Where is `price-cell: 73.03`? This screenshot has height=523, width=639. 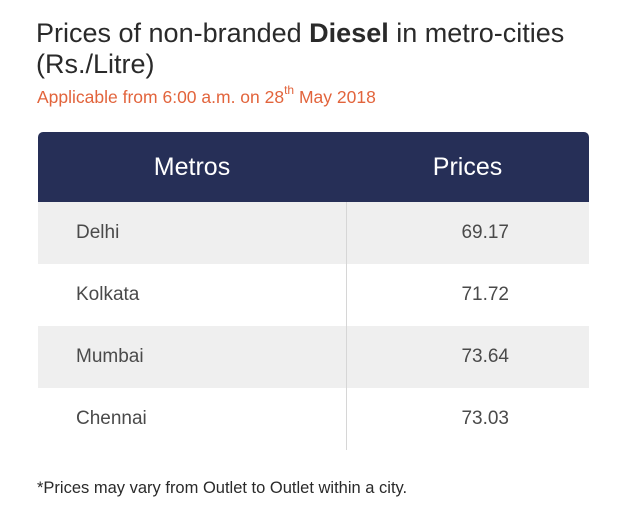
price-cell: 73.03 is located at coordinates (467, 419).